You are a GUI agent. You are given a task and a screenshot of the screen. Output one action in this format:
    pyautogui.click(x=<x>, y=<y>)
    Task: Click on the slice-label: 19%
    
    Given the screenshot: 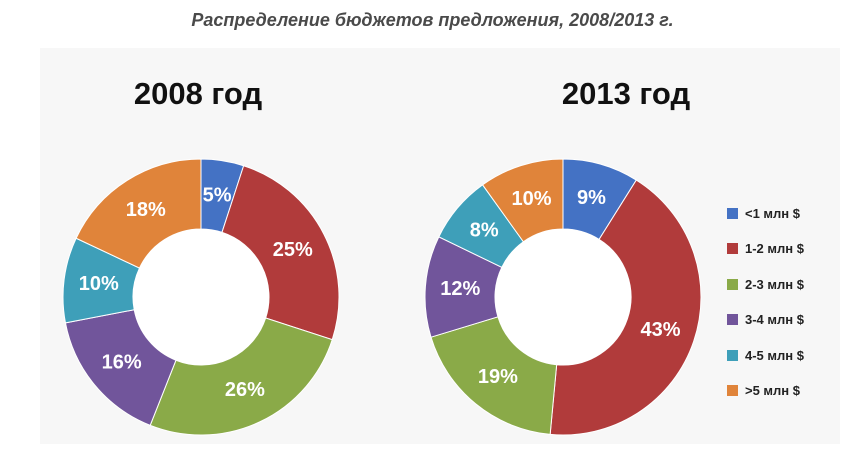 What is the action you would take?
    pyautogui.click(x=498, y=377)
    